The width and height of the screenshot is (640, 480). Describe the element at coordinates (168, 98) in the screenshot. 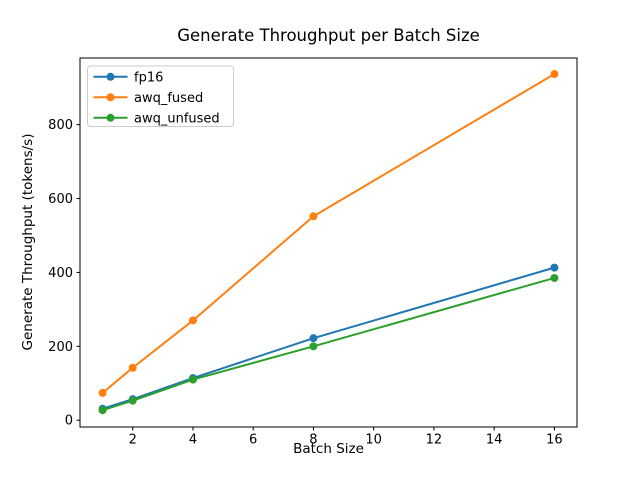

I see `legend-label-awq_fused: awq_fused` at that location.